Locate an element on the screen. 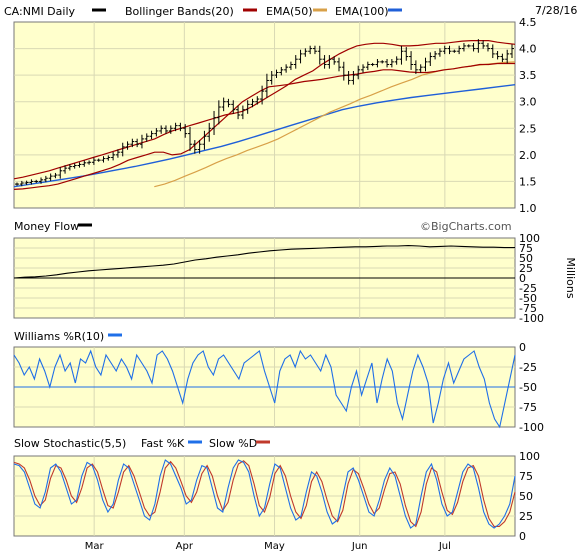 Image resolution: width=579 pixels, height=553 pixels. price-tick-label: 1.5 is located at coordinates (528, 181).